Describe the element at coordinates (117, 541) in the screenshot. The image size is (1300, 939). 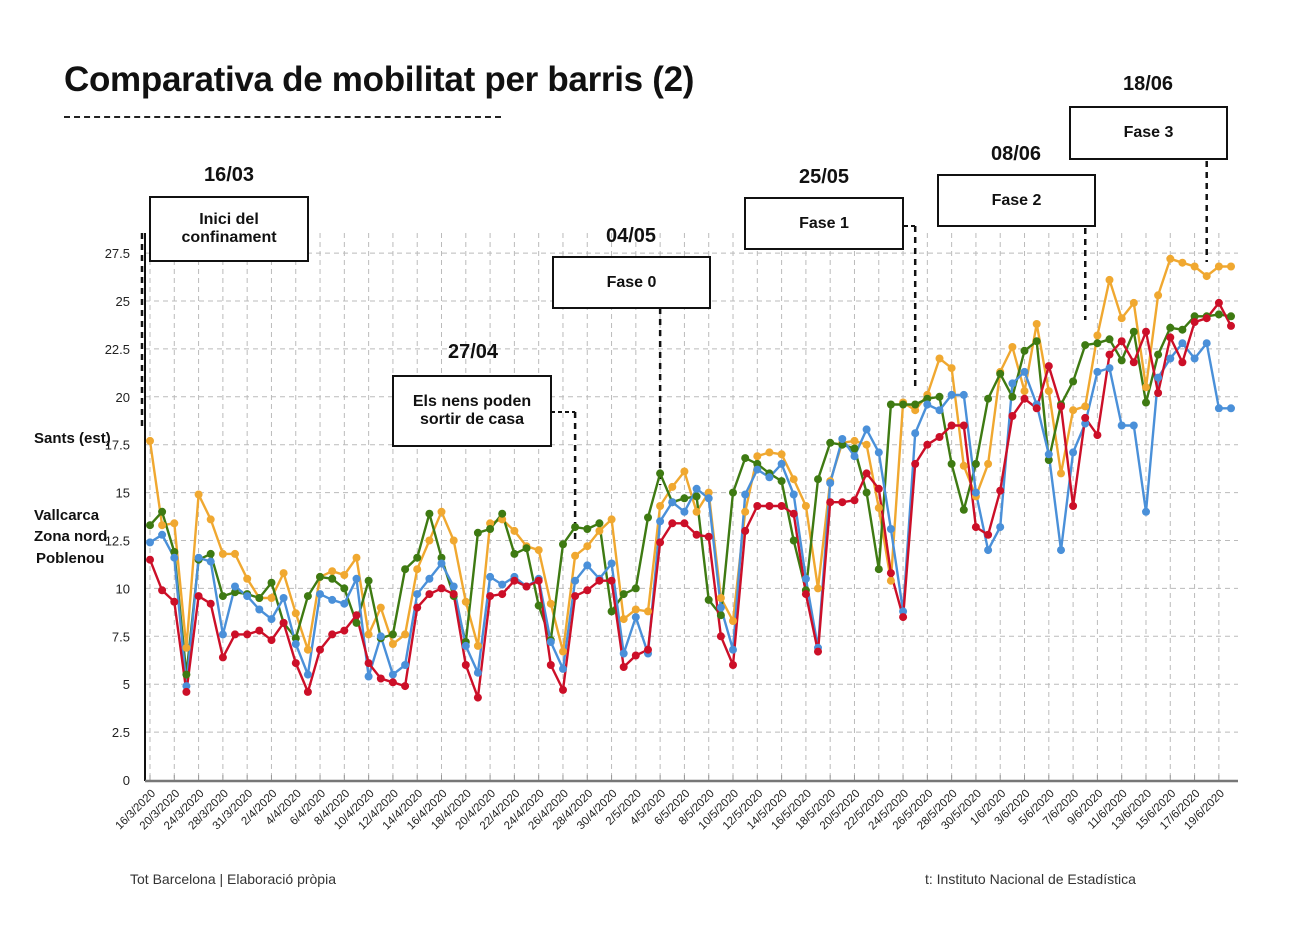
I see `y-tick-label: 12.5` at that location.